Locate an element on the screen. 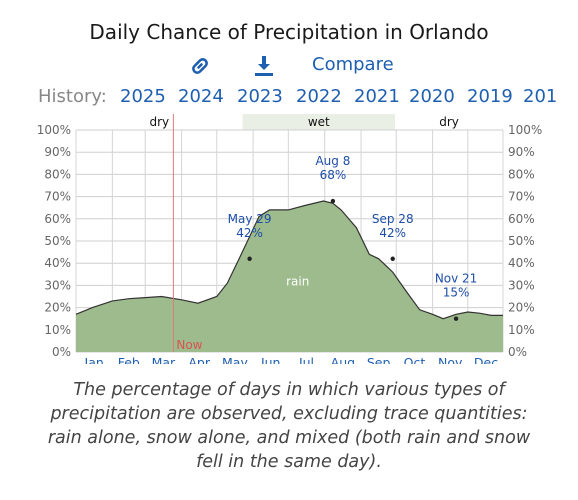  history-year-2018: 201 is located at coordinates (540, 96).